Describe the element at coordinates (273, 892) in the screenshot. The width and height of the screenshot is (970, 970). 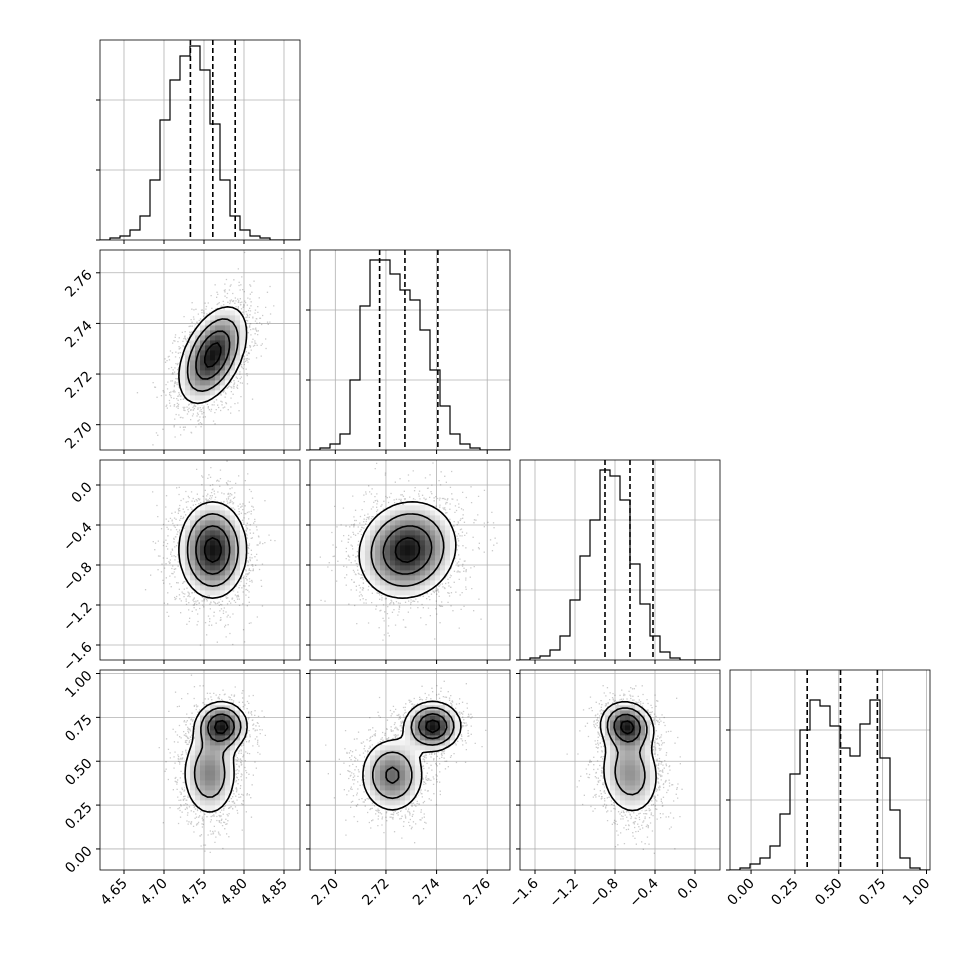
I see `x-tick-label: 4.85` at that location.